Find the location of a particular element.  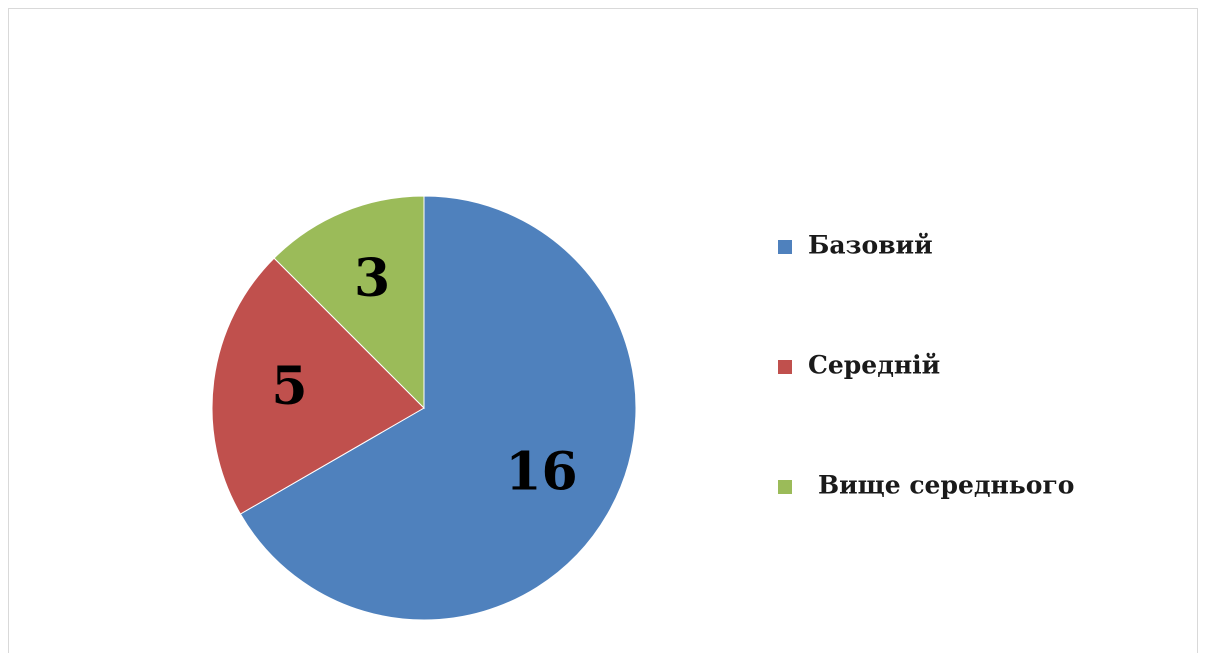

legend-label: Вище середнього is located at coordinates (946, 485).